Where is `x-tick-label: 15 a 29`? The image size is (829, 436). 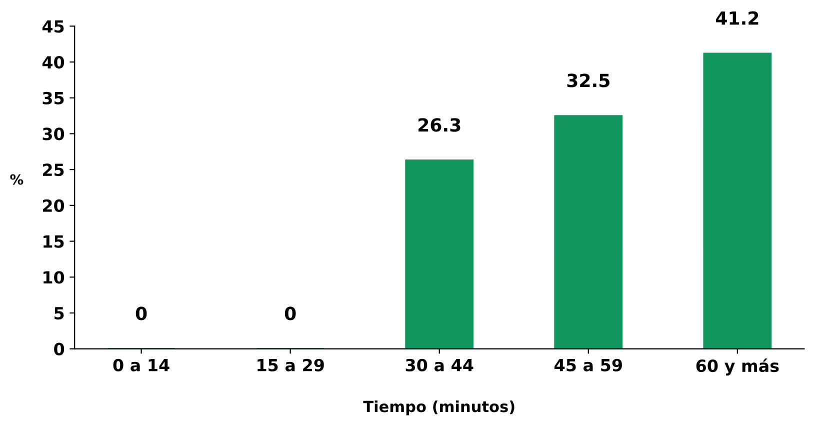
x-tick-label: 15 a 29 is located at coordinates (291, 365).